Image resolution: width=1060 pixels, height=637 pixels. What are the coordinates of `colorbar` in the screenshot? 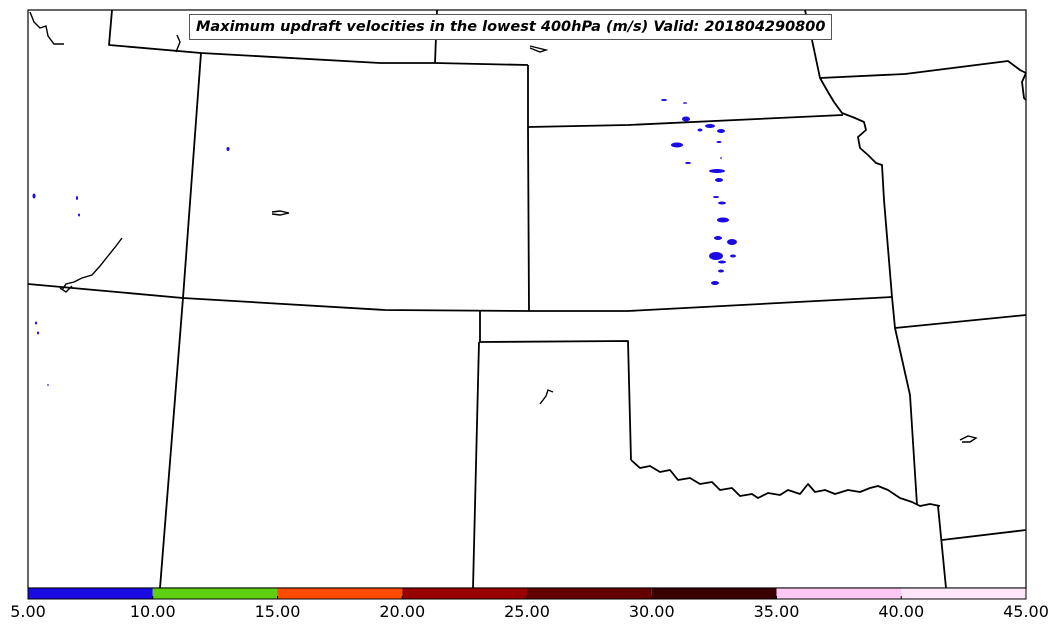 It's located at (527, 593).